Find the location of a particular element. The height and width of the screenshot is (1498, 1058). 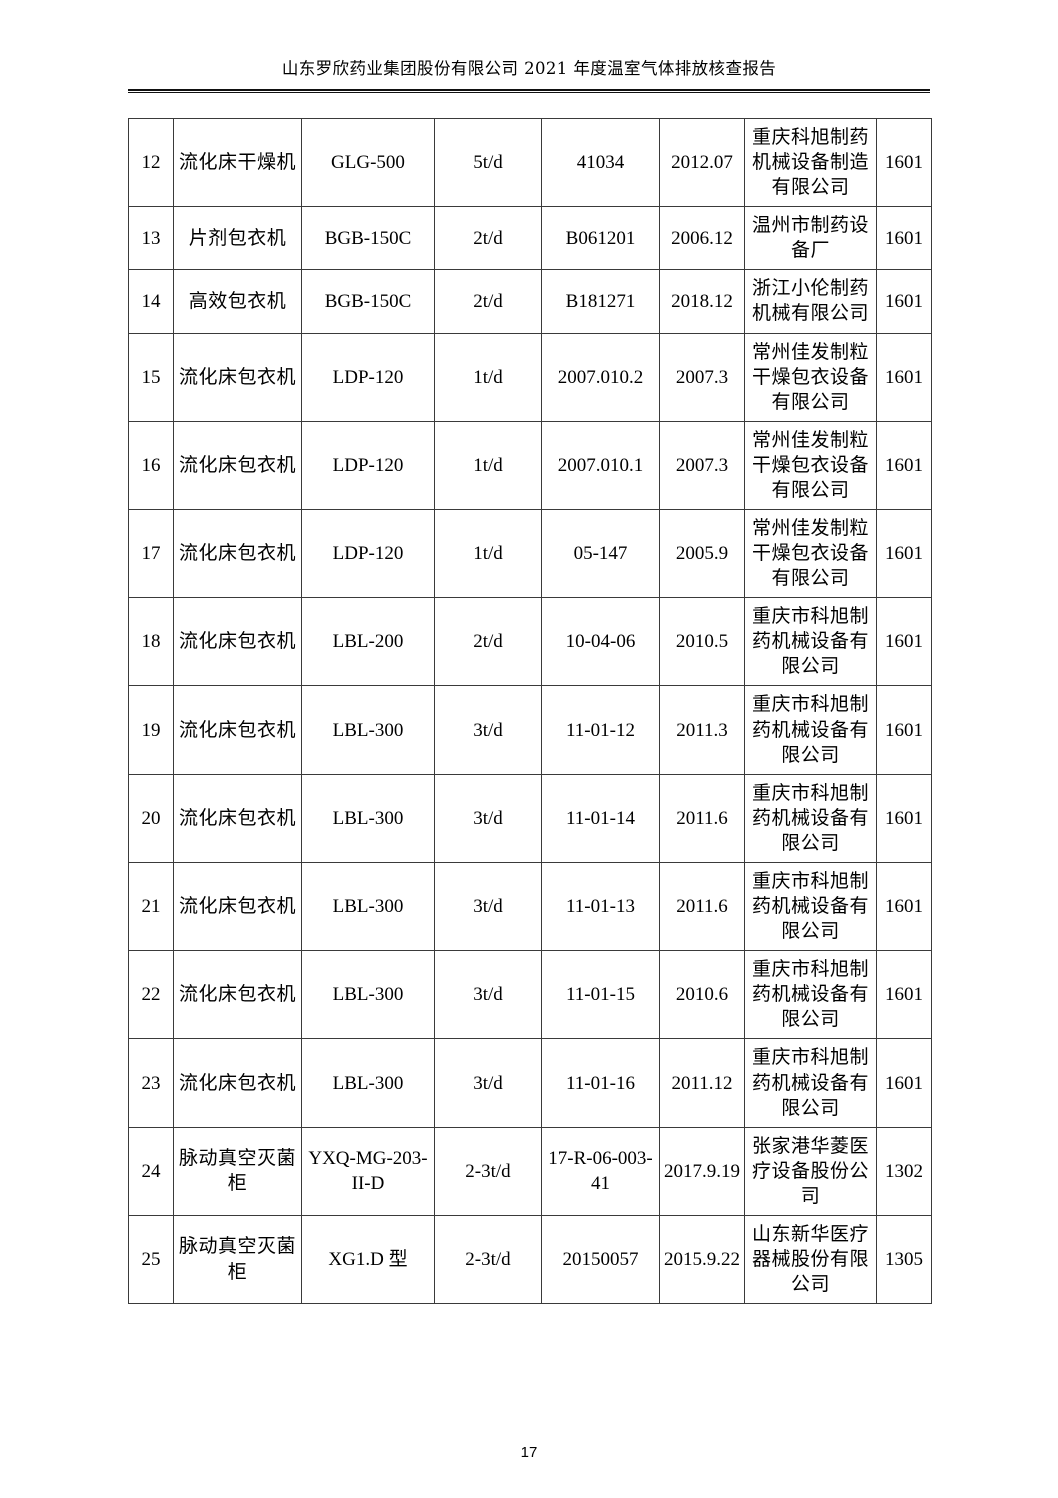

cell-model: YXQ-MG-203-II-D is located at coordinates (368, 1171).